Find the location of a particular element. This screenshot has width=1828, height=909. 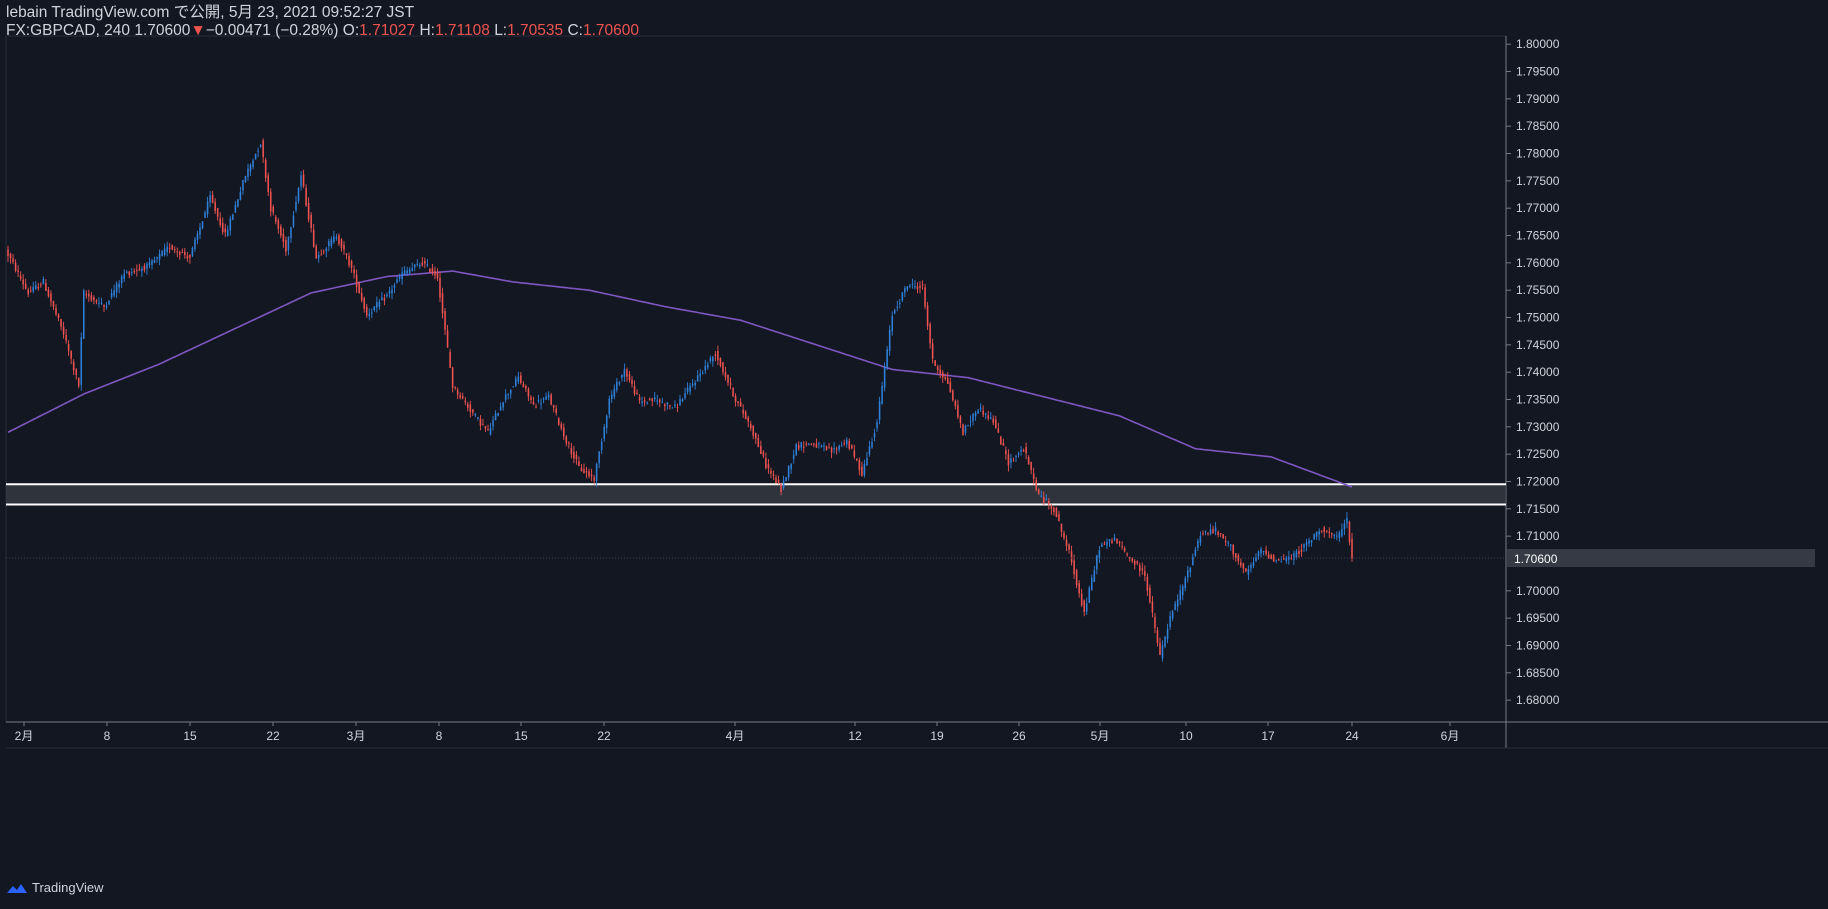

y-tick-label: 1.68500 is located at coordinates (1538, 673).